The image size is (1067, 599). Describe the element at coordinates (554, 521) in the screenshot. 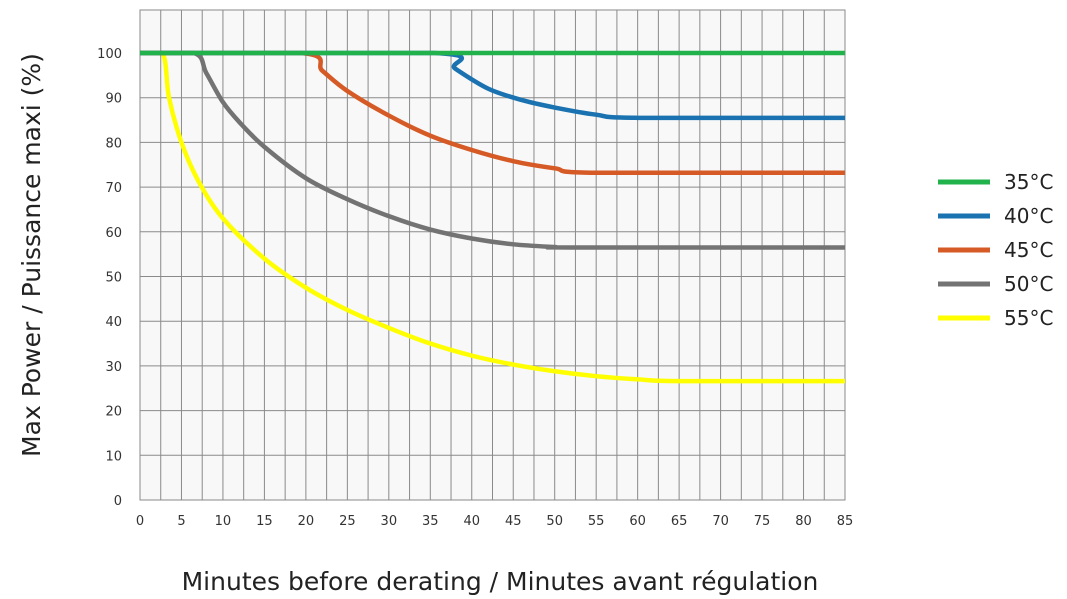

I see `x-tick-label: 50` at that location.